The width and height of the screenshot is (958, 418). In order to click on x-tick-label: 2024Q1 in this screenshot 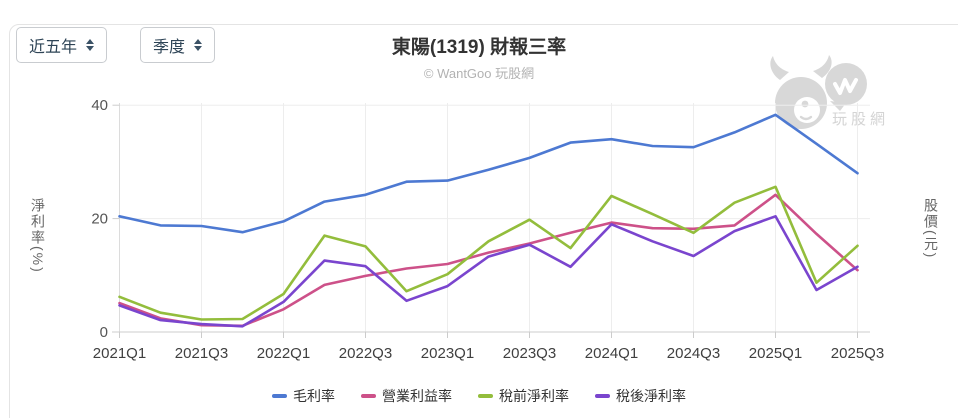, I will do `click(611, 353)`.